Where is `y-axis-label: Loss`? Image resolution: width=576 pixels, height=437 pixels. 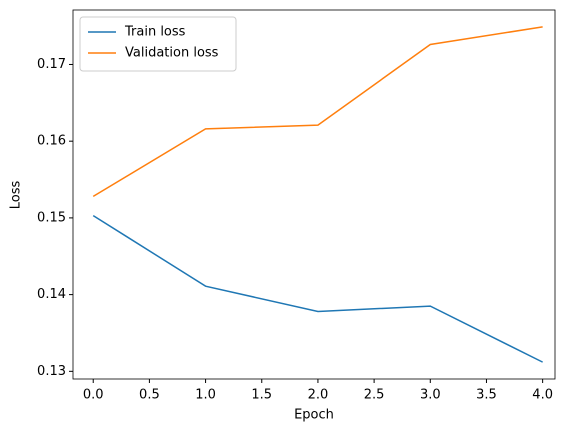
y-axis-label: Loss is located at coordinates (16, 195).